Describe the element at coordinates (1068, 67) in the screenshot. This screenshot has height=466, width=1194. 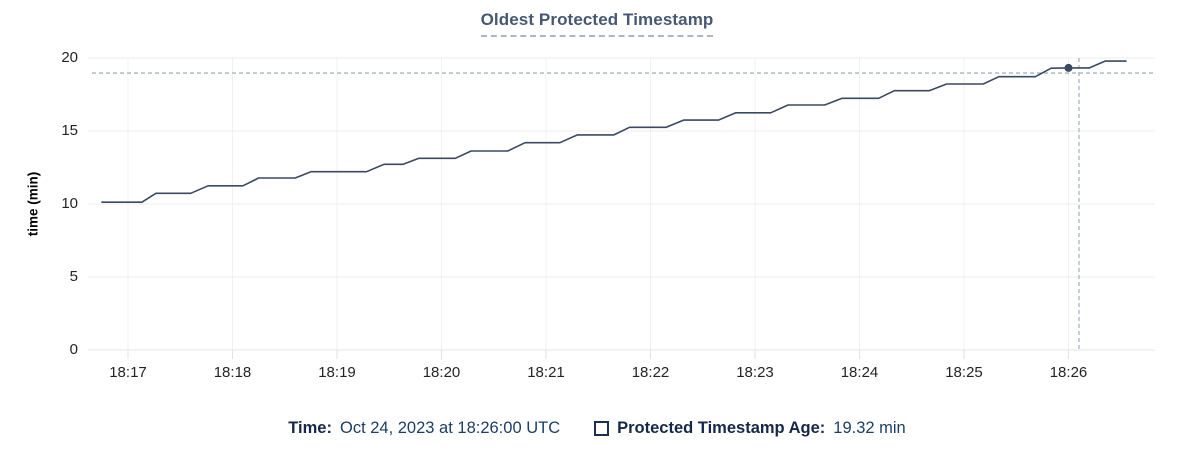
I see `highlight-dot` at that location.